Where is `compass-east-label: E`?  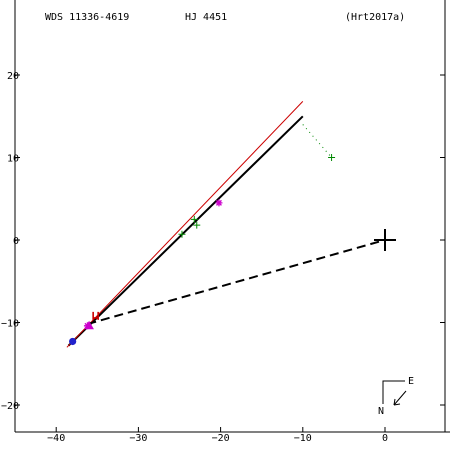
compass-east-label: E is located at coordinates (411, 381).